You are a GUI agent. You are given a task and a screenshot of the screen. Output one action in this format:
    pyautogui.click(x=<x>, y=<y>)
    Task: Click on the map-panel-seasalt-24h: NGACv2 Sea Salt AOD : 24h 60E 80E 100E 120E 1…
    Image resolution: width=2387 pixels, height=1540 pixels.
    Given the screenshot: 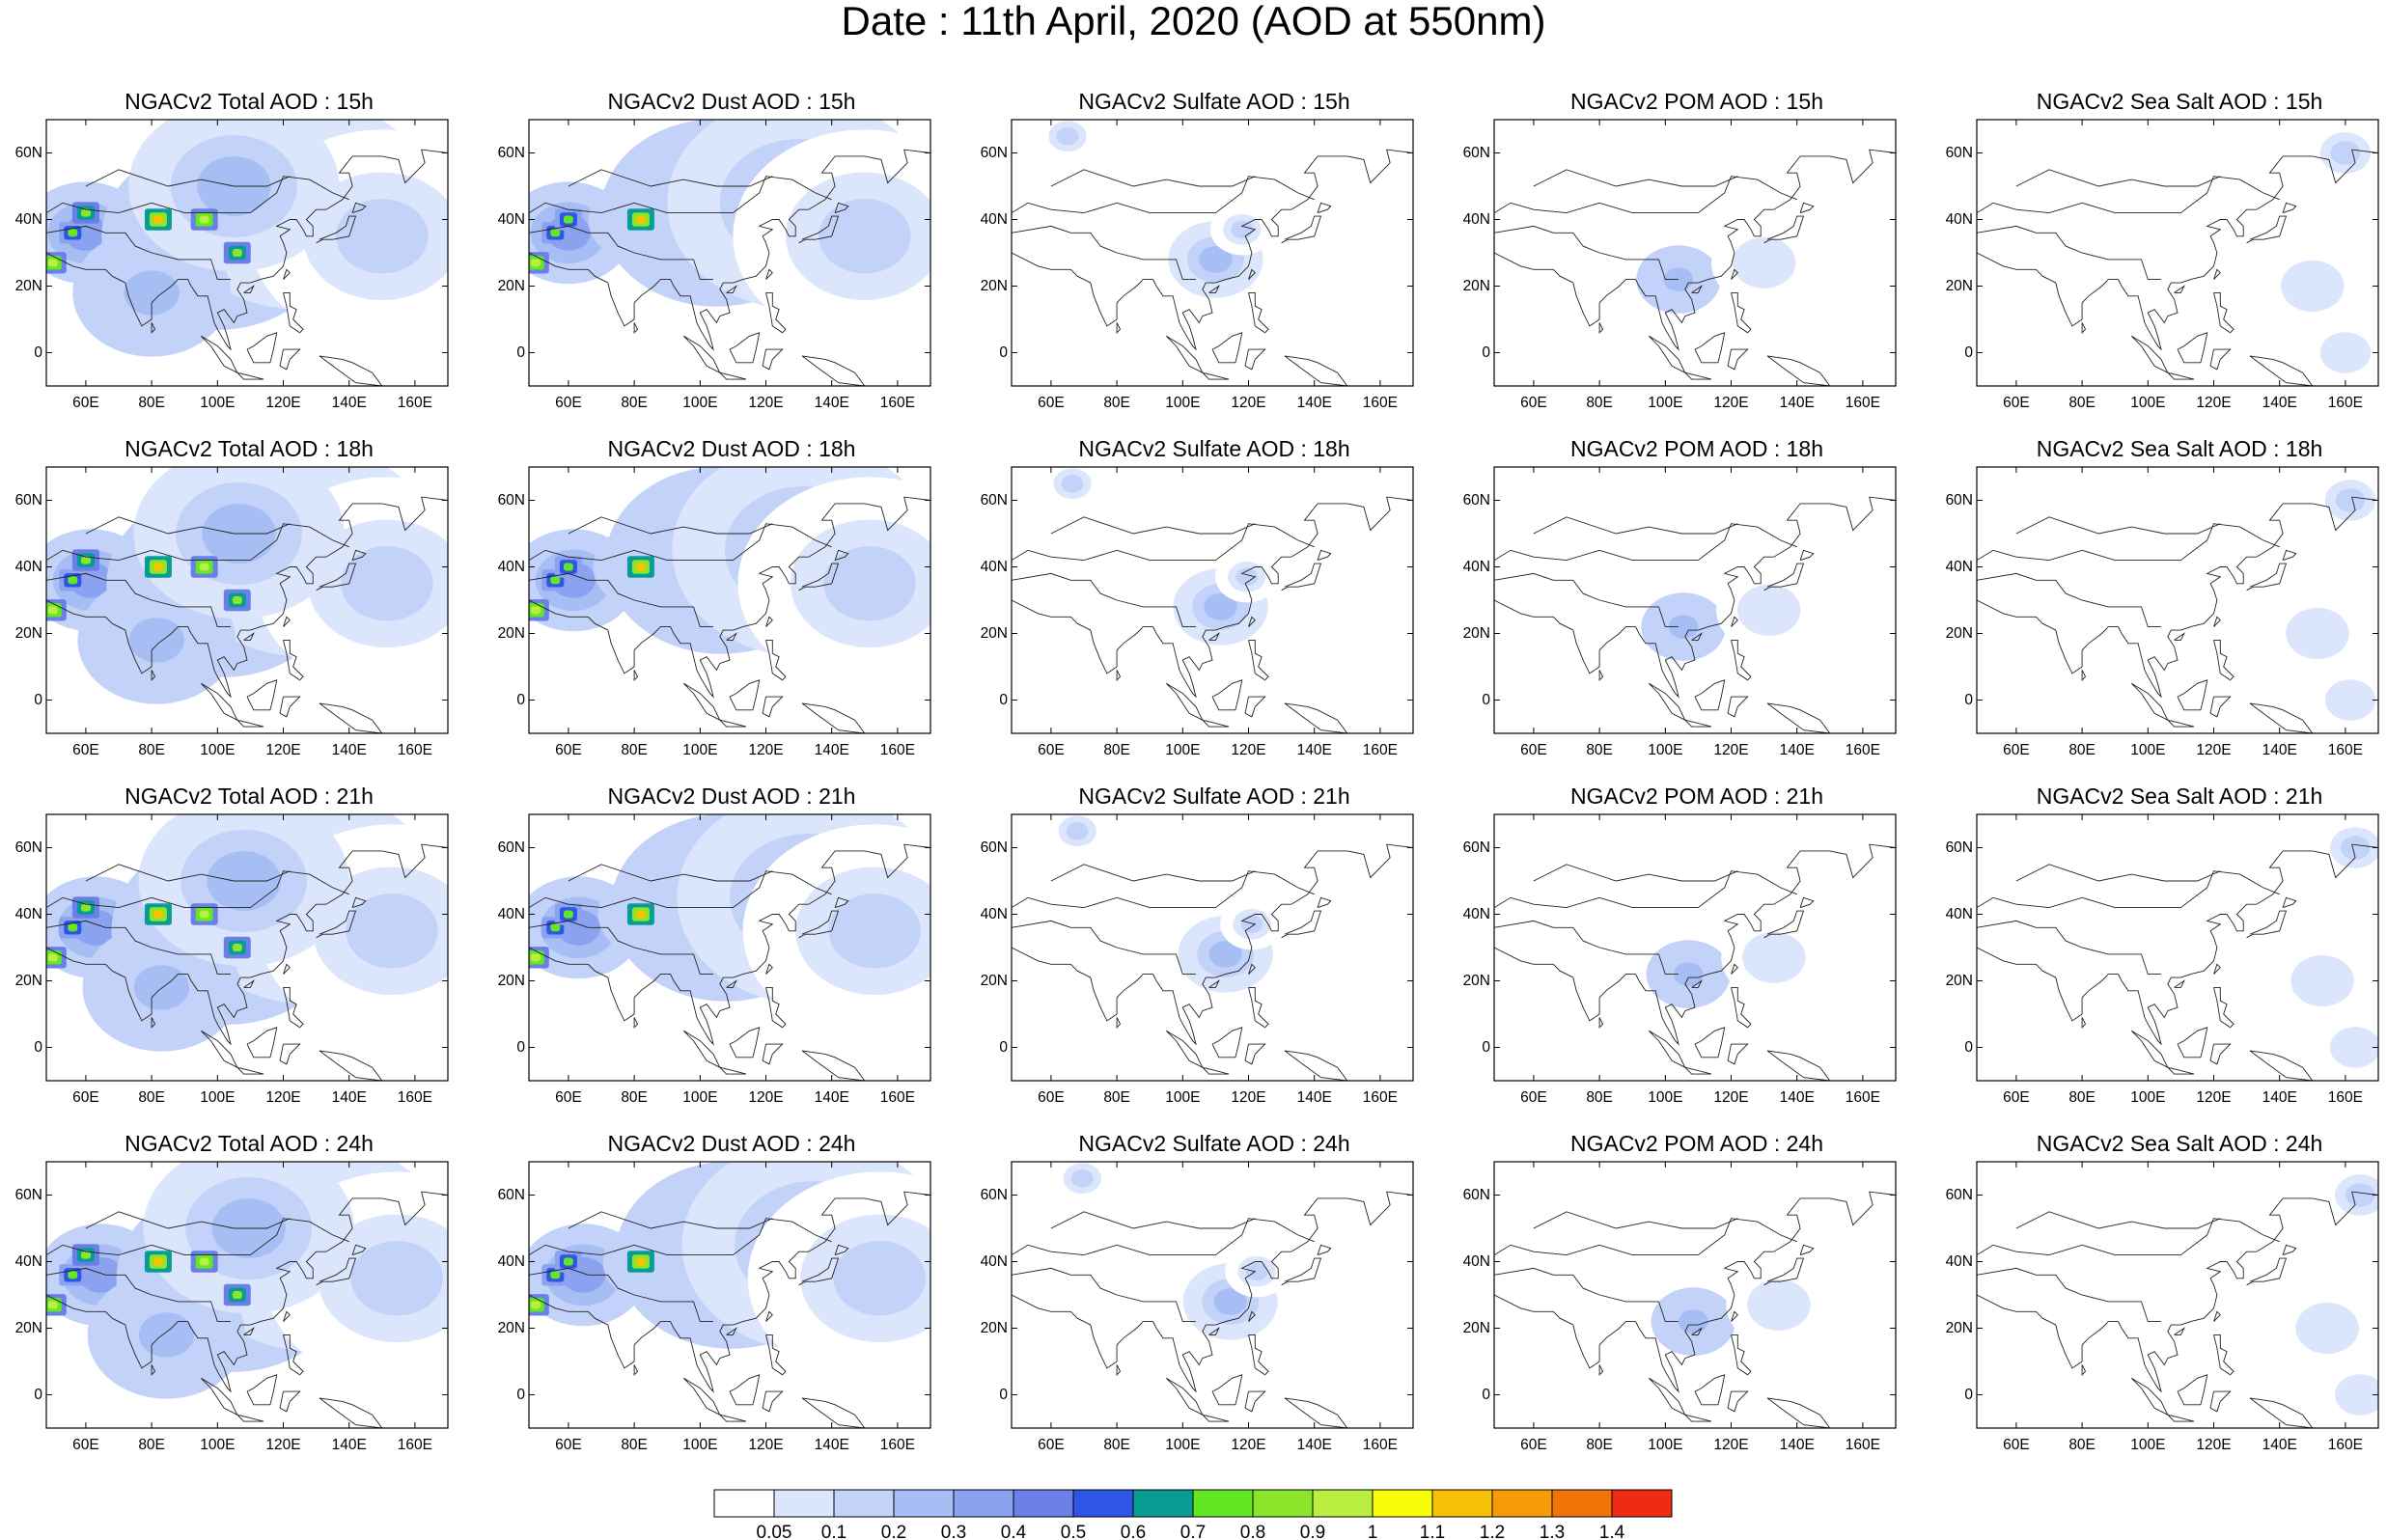 What is the action you would take?
    pyautogui.click(x=2164, y=1292)
    